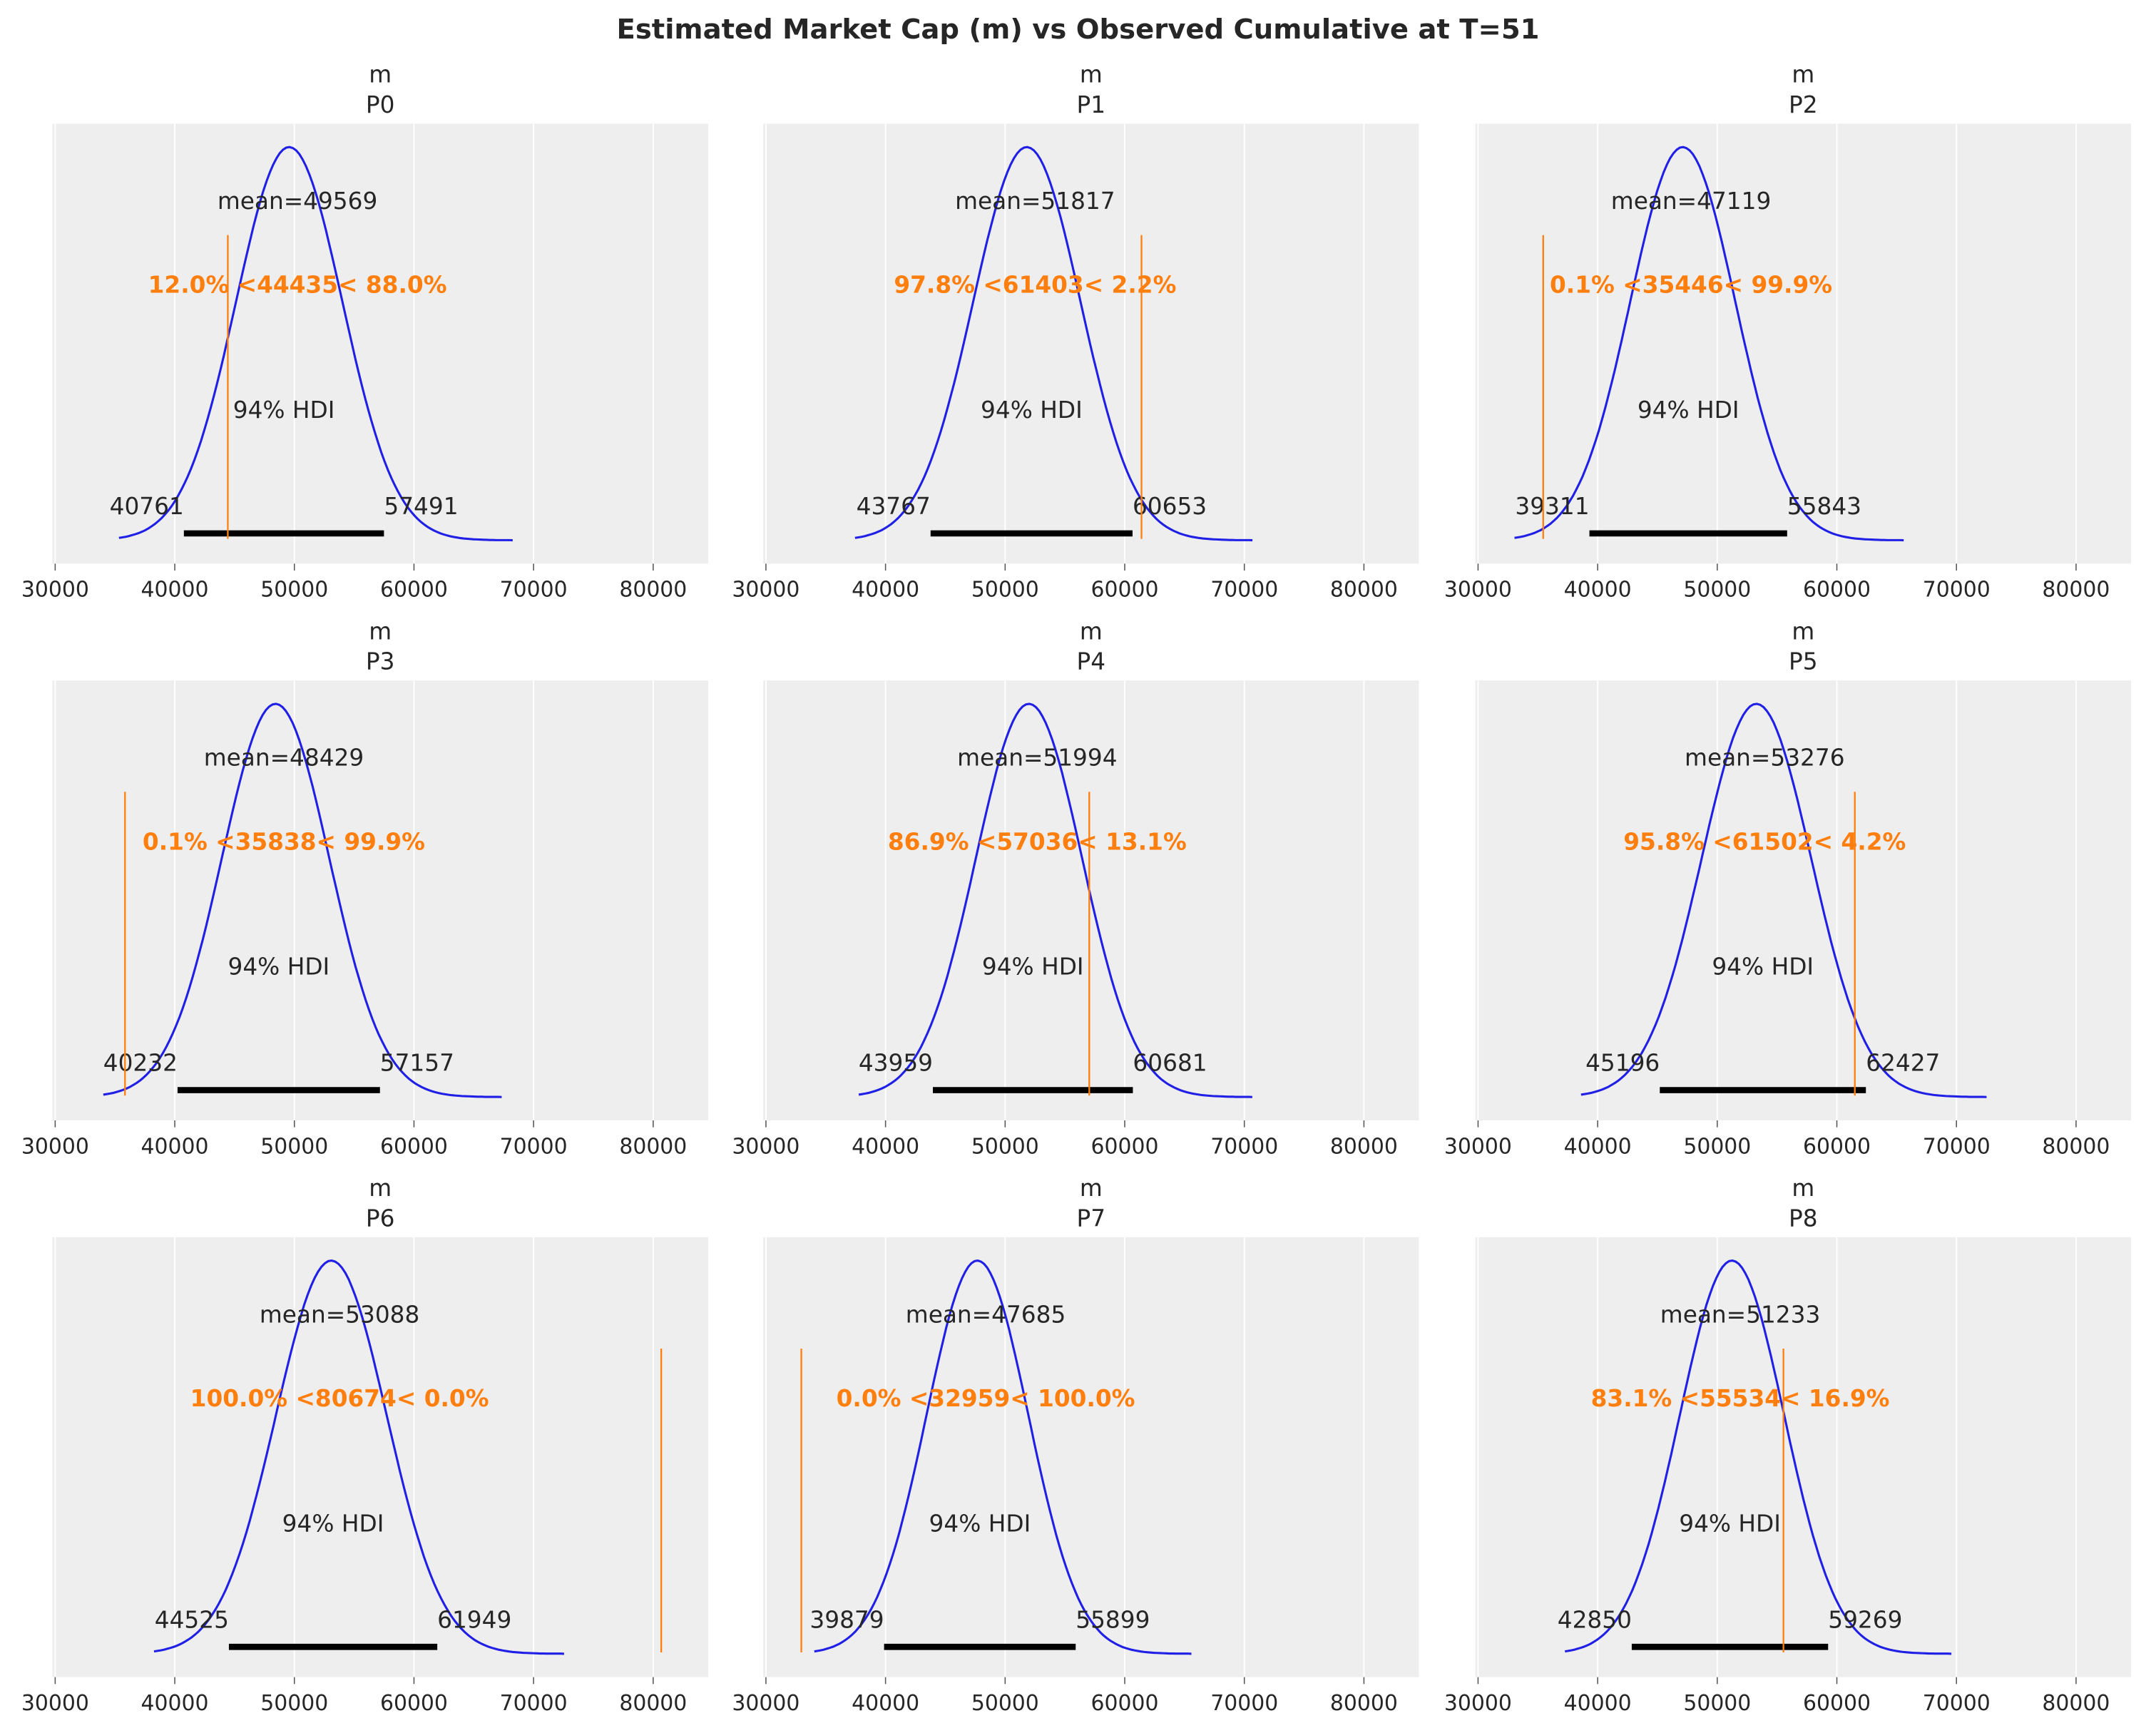 The image size is (2156, 1728). Describe the element at coordinates (147, 506) in the screenshot. I see `hdi-lower-label: 40761` at that location.